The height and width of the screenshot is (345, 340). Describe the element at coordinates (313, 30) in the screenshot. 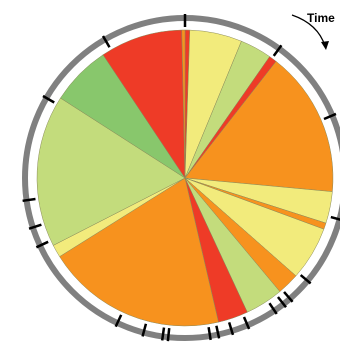

I see `time-direction-indicator: Time` at that location.